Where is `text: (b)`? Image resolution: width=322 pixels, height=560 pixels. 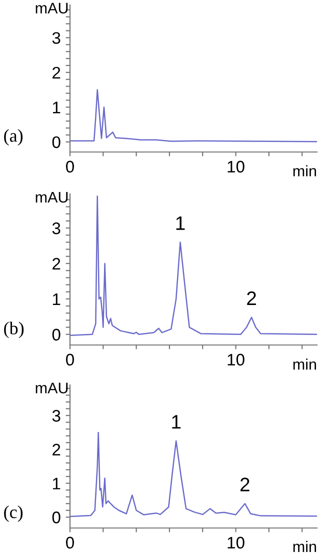 text: (b) is located at coordinates (14, 330).